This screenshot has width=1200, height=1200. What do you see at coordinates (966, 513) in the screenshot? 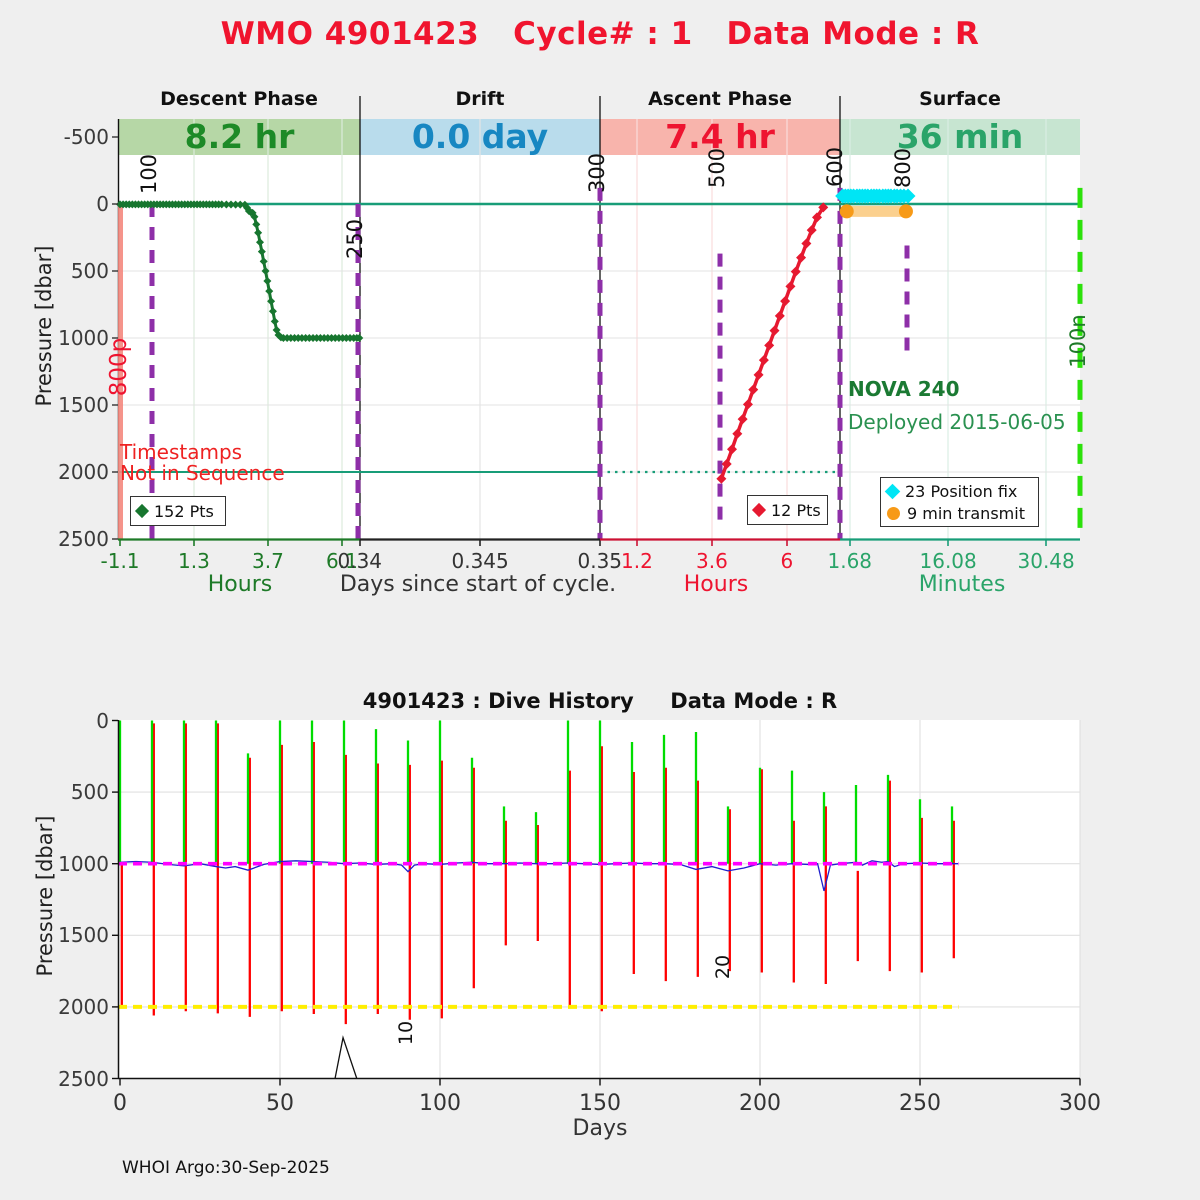
I see `legend-transmit-label: 9 min transmit` at bounding box center [966, 513].